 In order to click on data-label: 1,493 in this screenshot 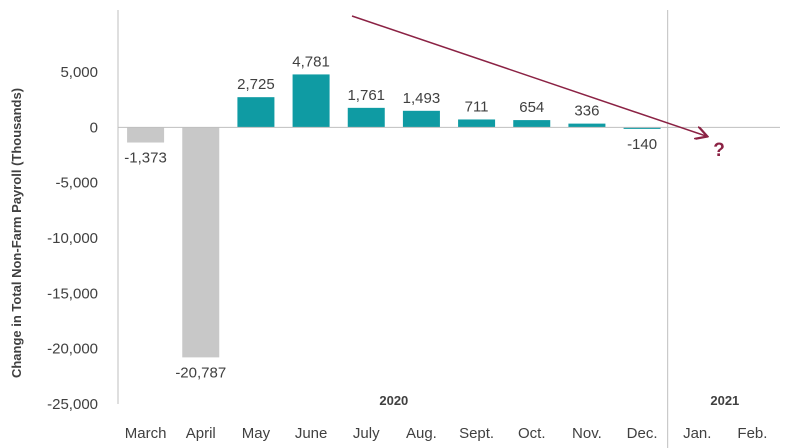, I will do `click(422, 98)`.